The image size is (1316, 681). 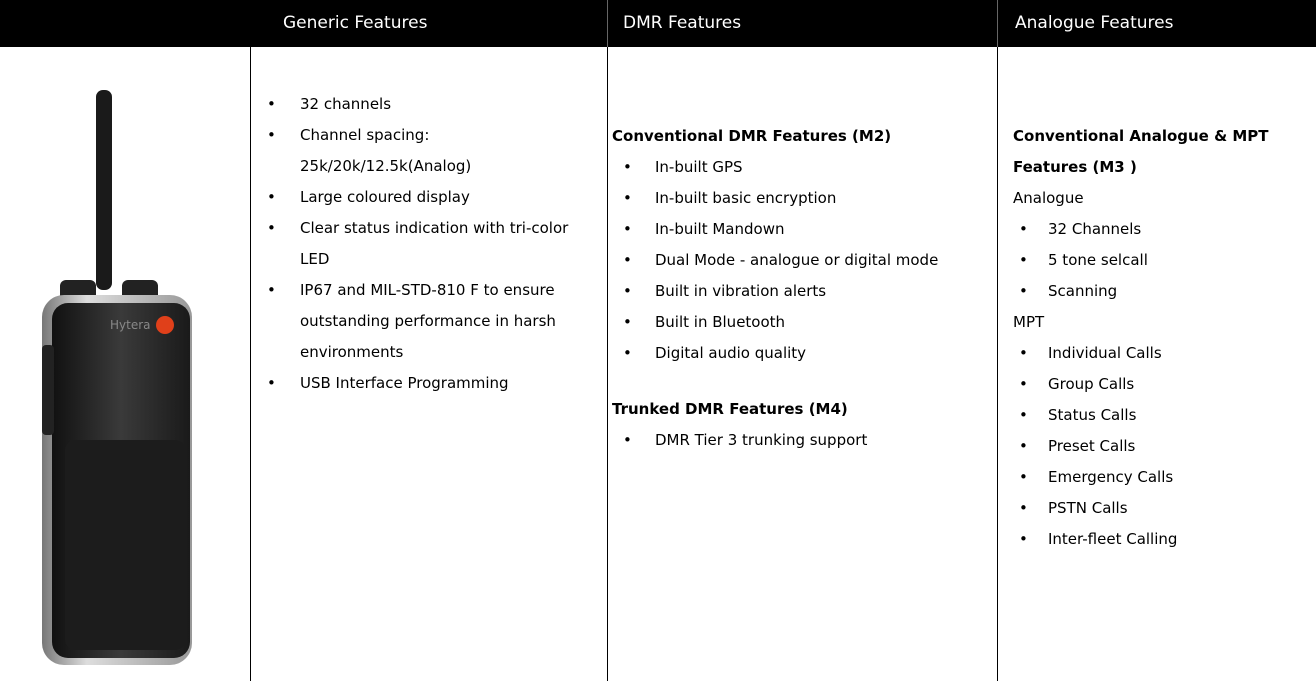 I want to click on feature-item: 5 tone selcall, so click(x=1163, y=260).